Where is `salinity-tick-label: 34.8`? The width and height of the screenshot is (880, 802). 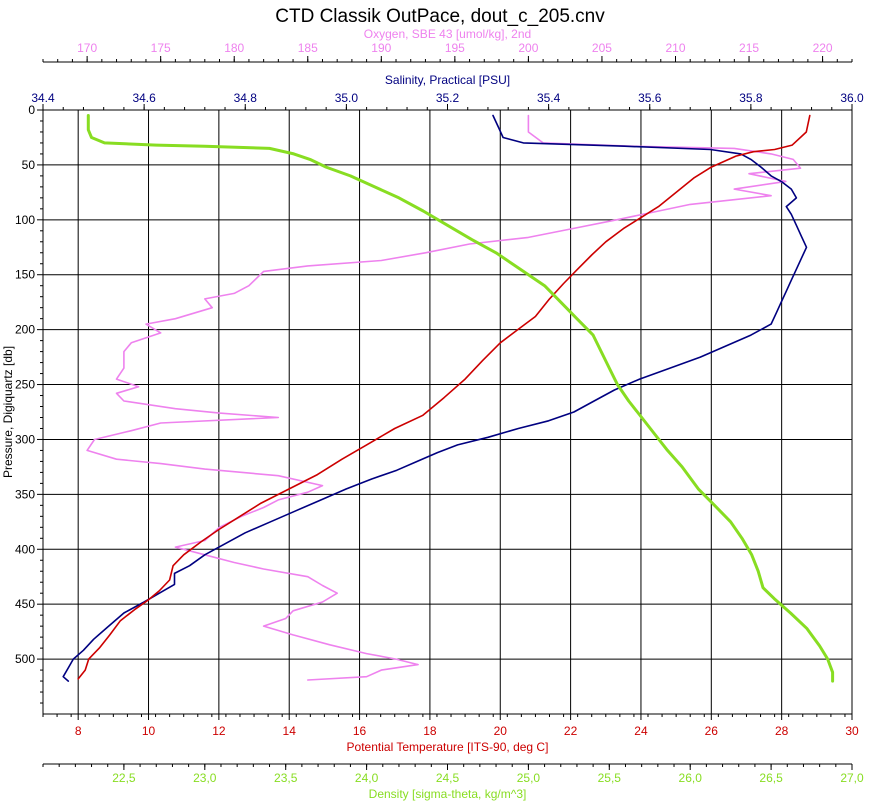 salinity-tick-label: 34.8 is located at coordinates (246, 98).